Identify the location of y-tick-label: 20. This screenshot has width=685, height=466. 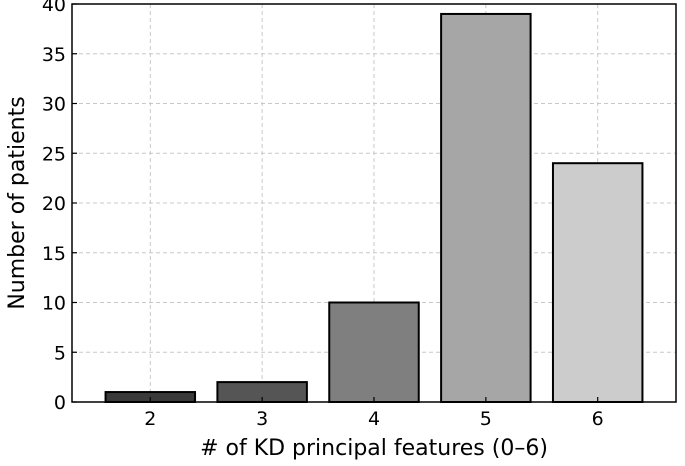
(54, 204).